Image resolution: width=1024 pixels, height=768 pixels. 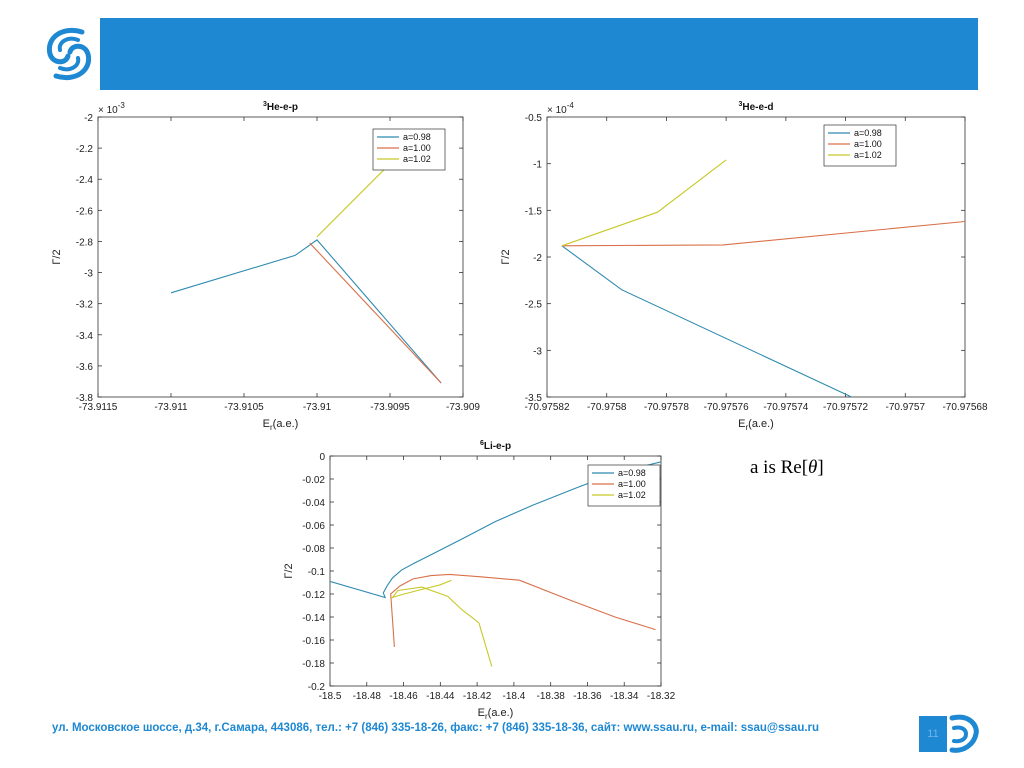 What do you see at coordinates (779, 467) in the screenshot?
I see `note-prefix: a is Re[` at bounding box center [779, 467].